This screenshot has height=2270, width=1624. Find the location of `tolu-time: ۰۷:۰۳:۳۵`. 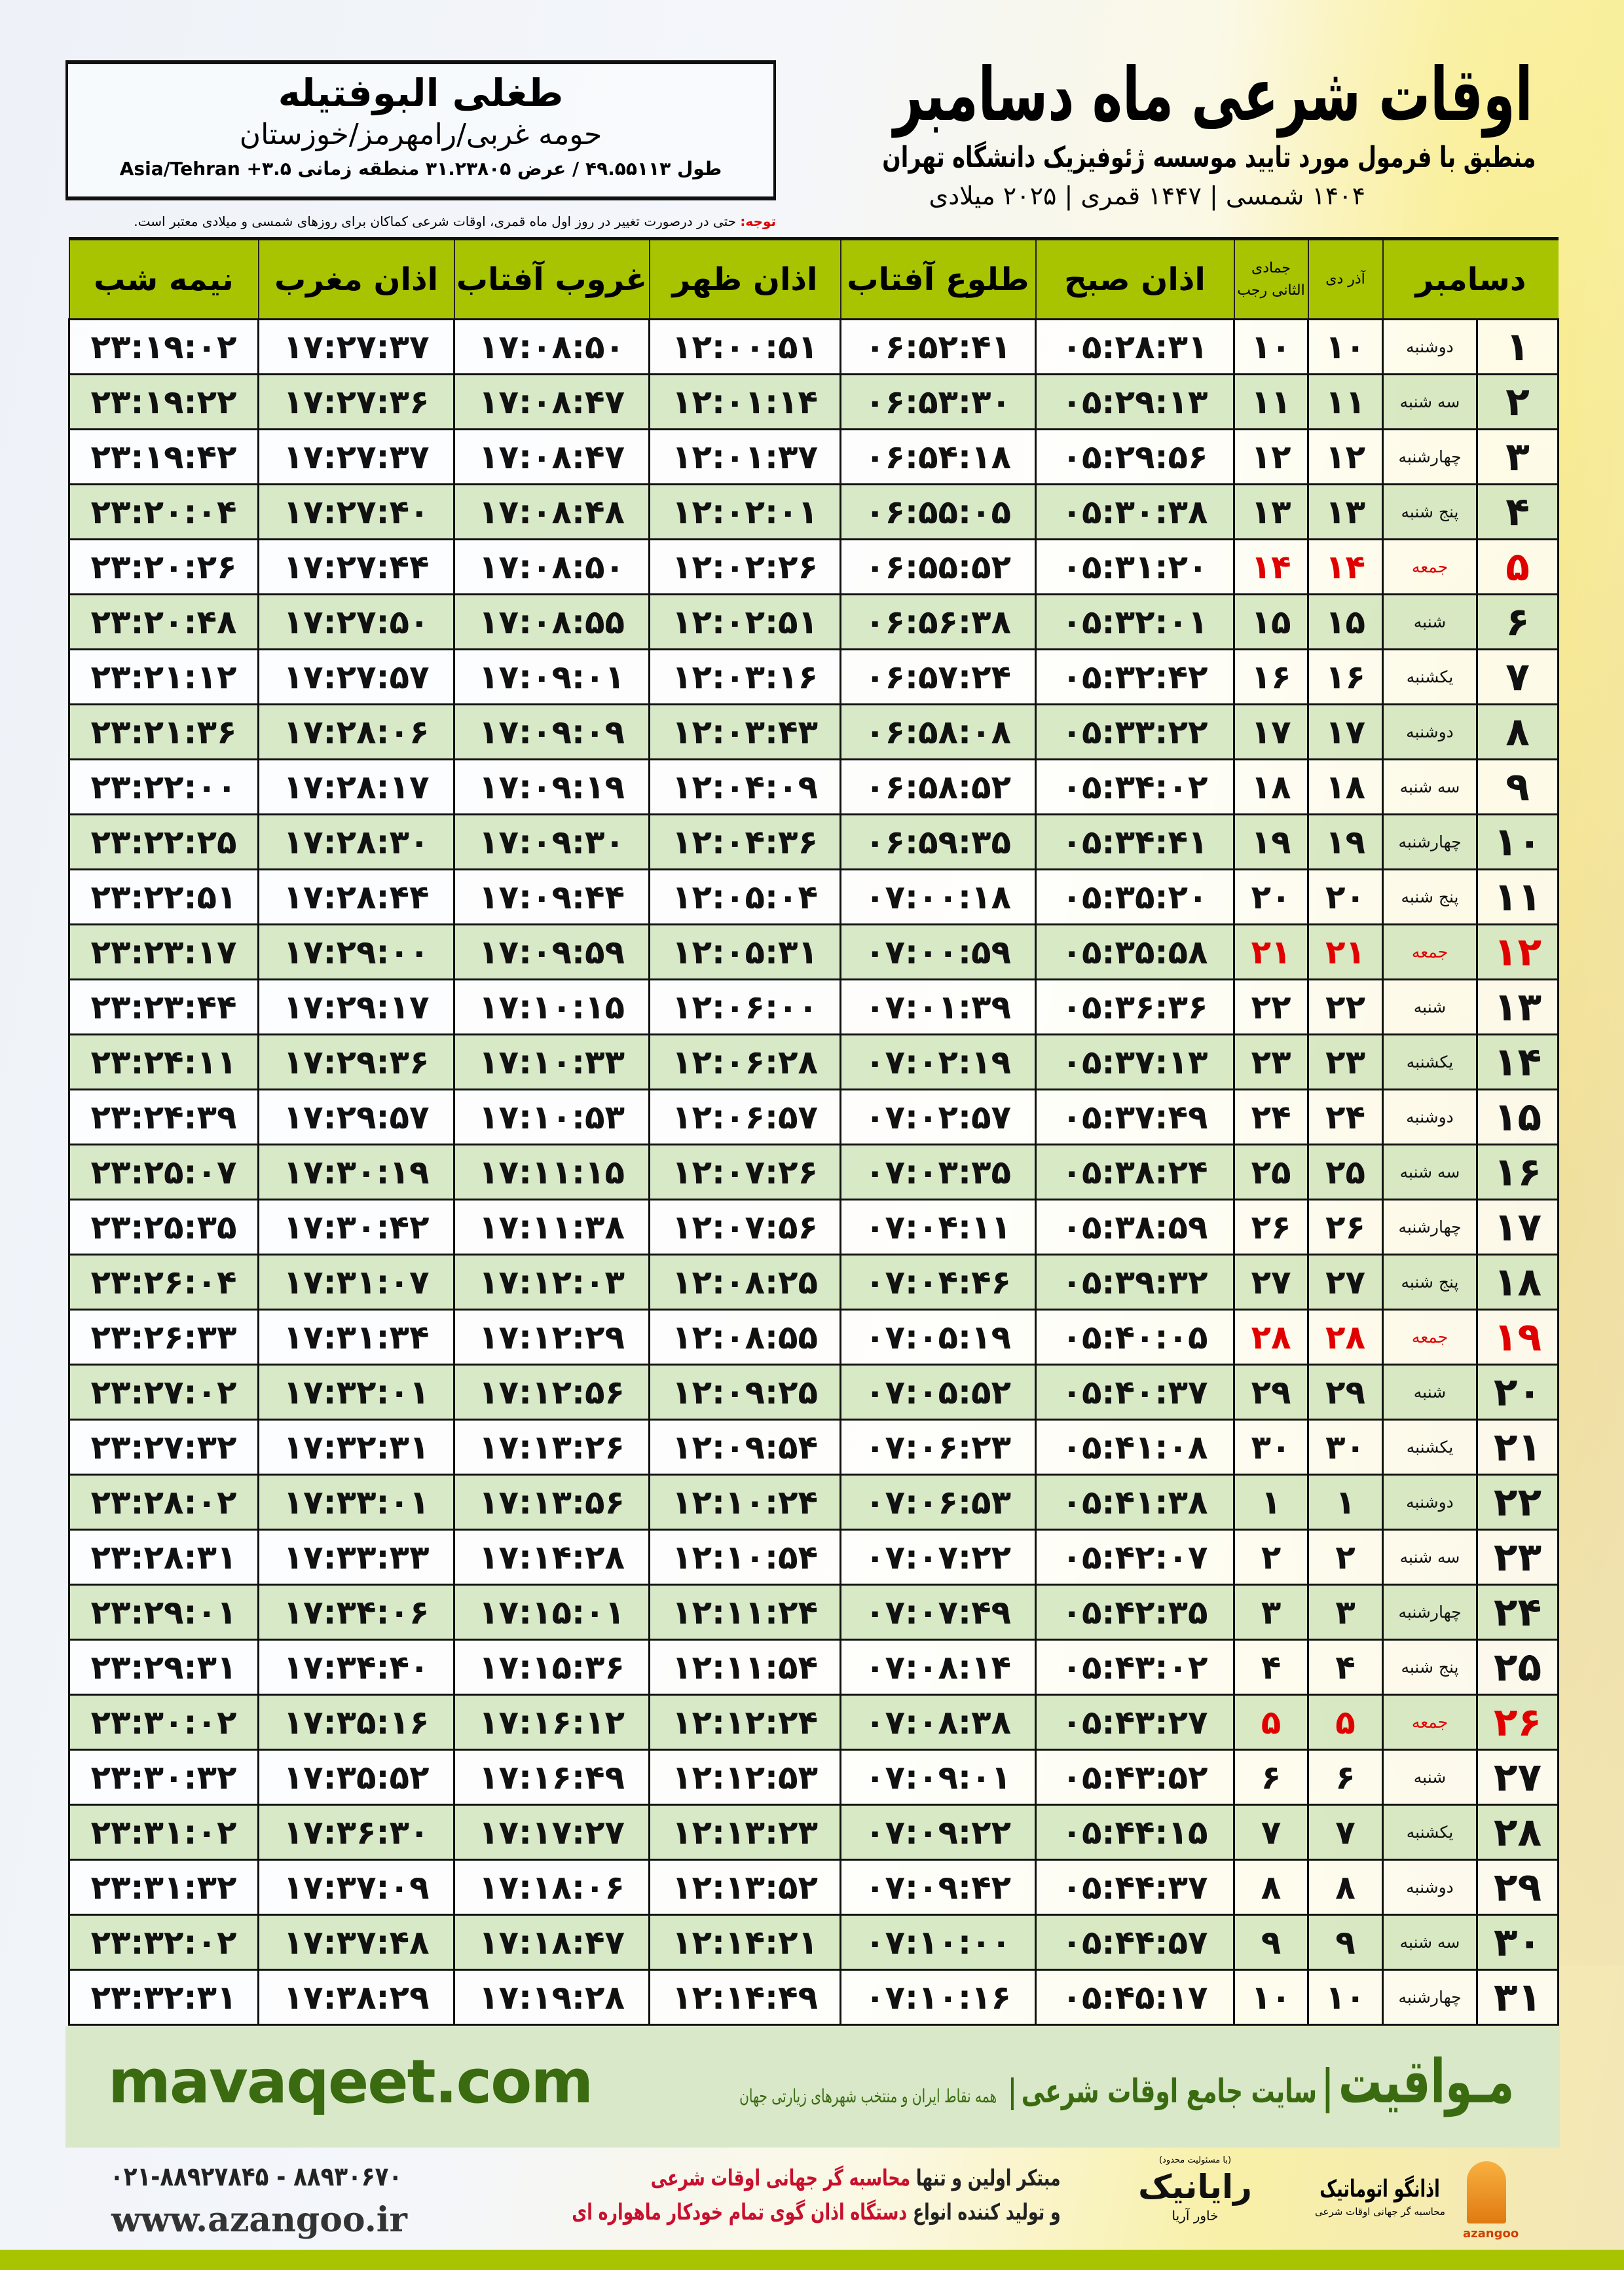

tolu-time: ۰۷:۰۳:۳۵ is located at coordinates (938, 1172).